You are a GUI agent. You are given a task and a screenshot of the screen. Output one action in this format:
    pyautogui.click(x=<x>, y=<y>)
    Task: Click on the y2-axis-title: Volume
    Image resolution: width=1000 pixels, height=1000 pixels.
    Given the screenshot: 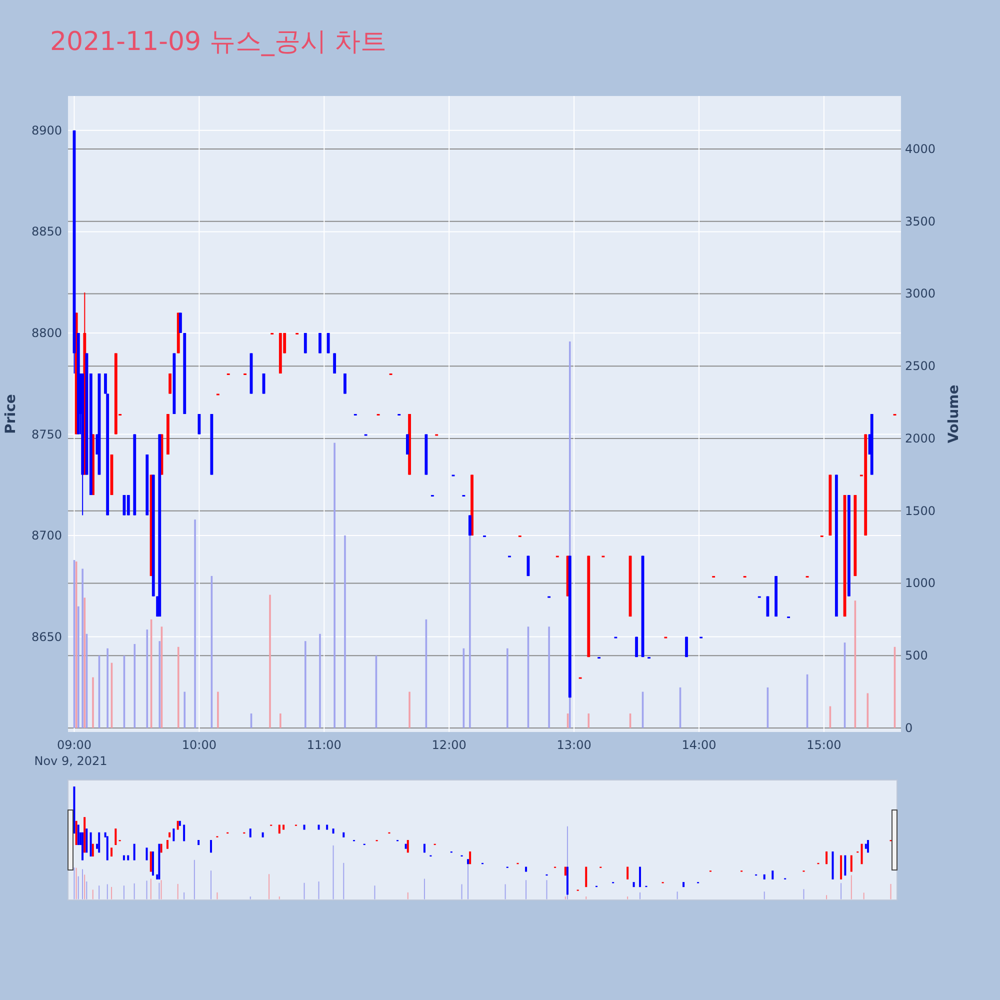 What is the action you would take?
    pyautogui.click(x=954, y=414)
    